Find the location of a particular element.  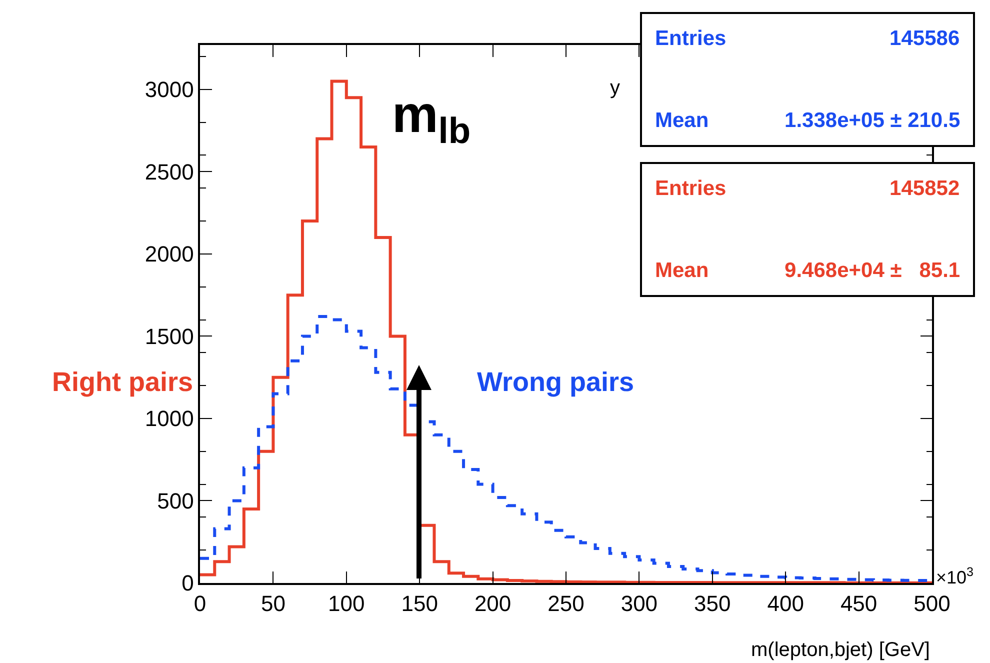

x-tick-label: 200 is located at coordinates (493, 603).